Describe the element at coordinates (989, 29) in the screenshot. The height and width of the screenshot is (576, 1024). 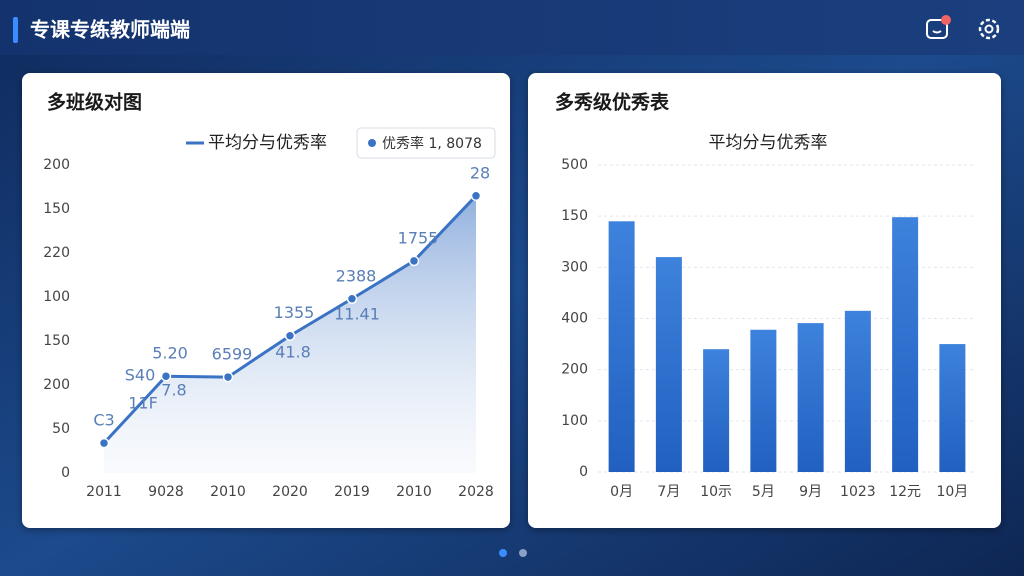
I see `settings-icon` at that location.